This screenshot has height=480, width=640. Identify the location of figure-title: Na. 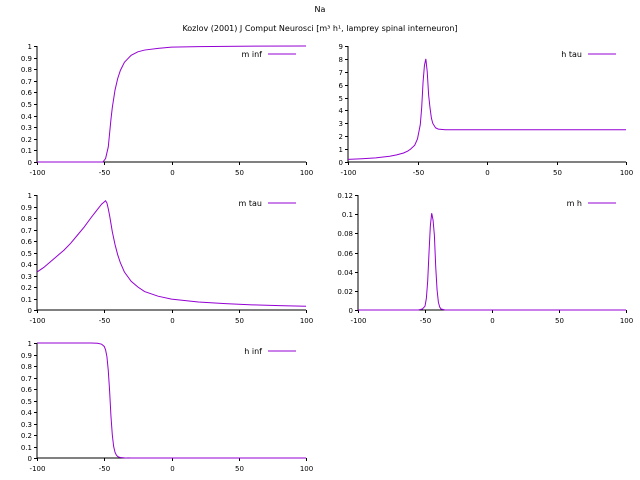
(320, 9).